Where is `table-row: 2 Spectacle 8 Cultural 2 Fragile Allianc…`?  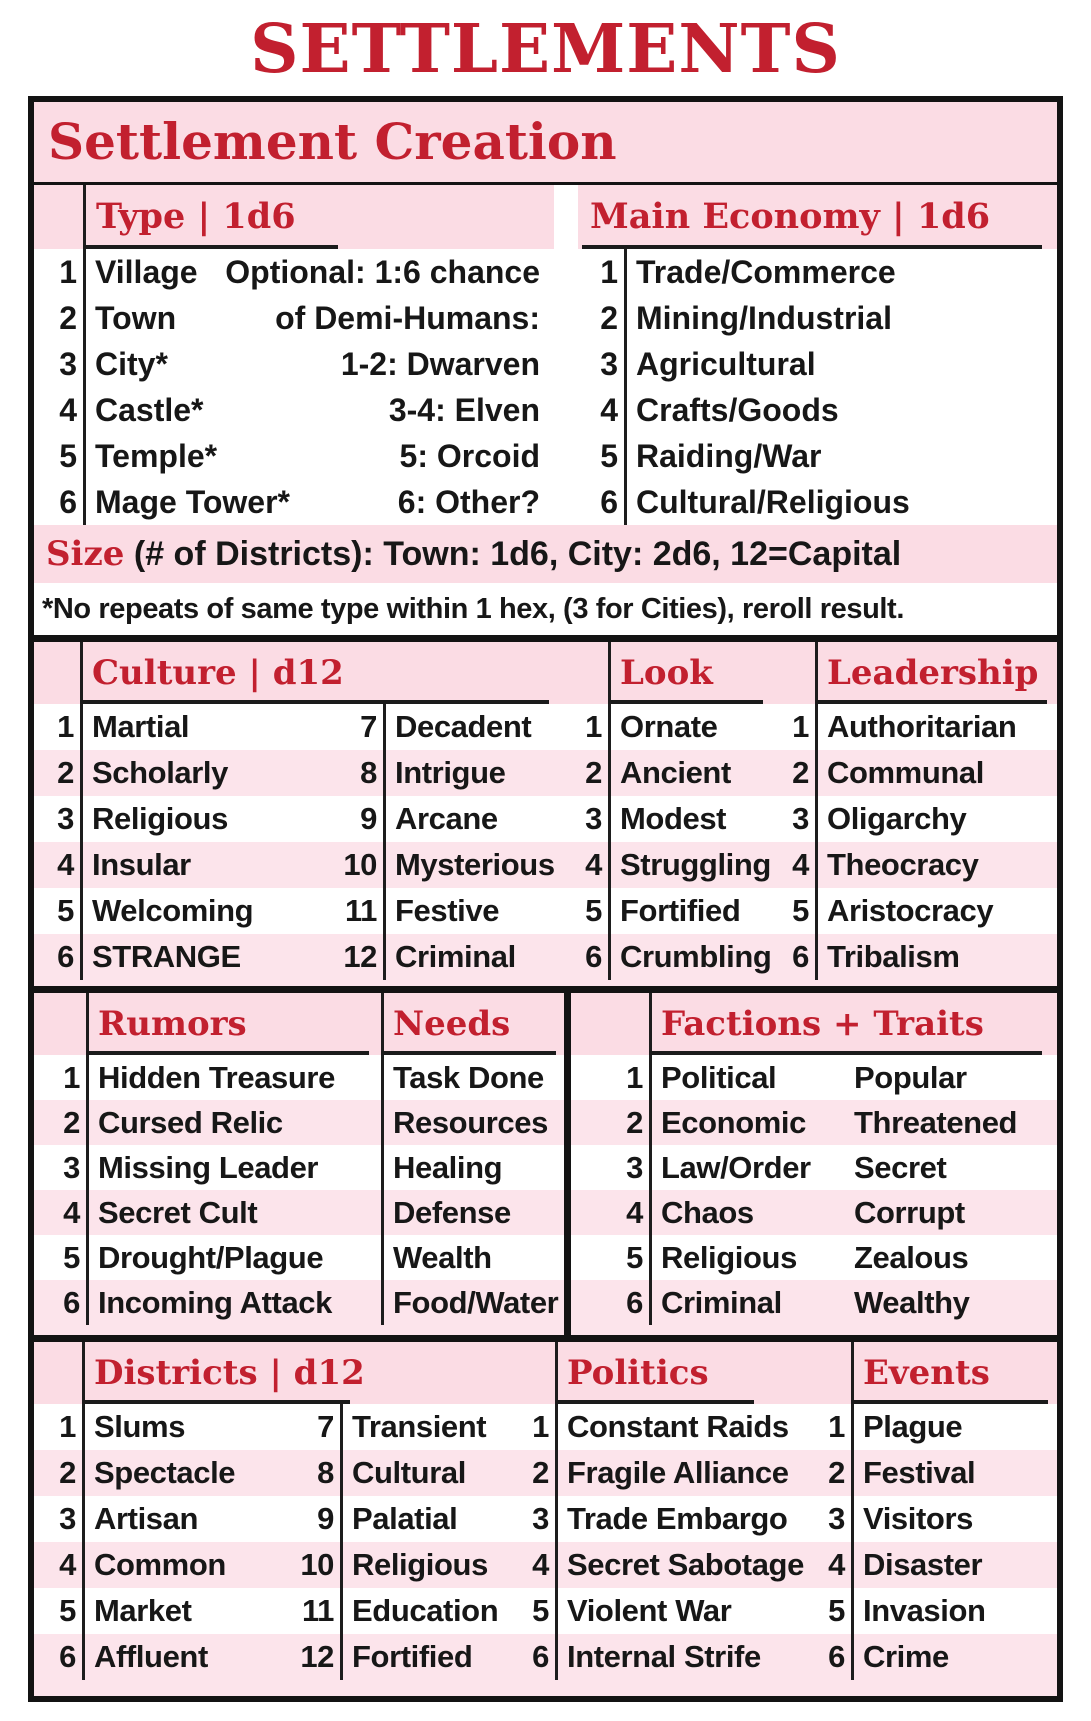
table-row: 2 Spectacle 8 Cultural 2 Fragile Allianc… is located at coordinates (545, 1473).